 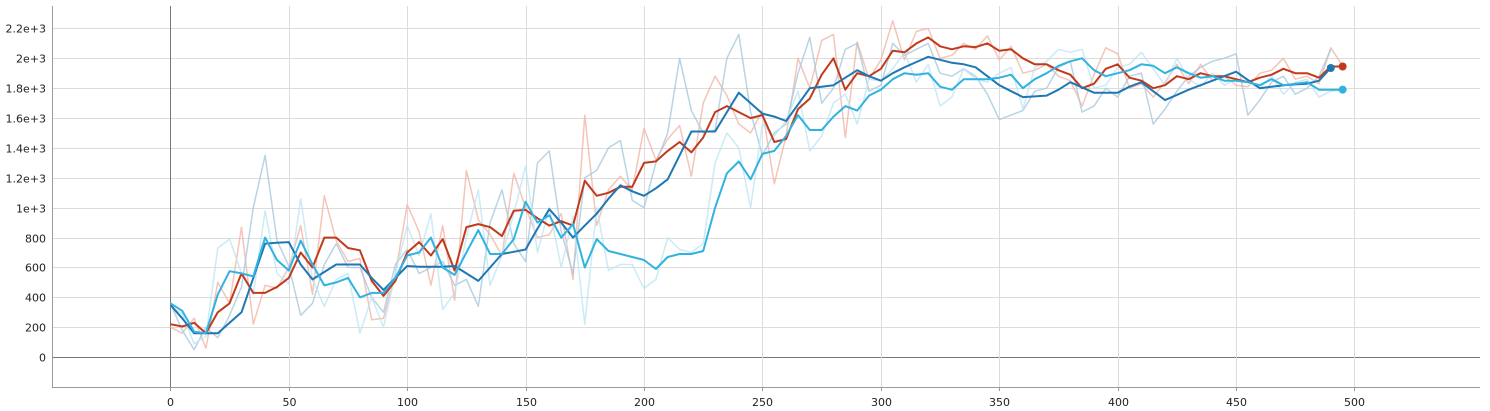 I want to click on x-tick-label: 150, so click(x=526, y=402).